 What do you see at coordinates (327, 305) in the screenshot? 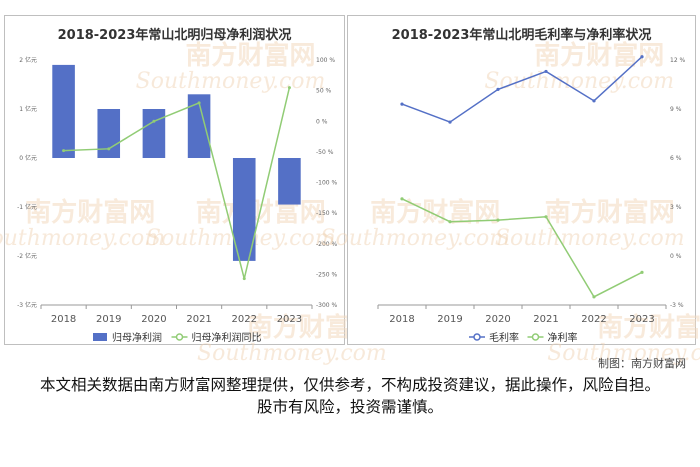
I see `y2-tick-label: -300 %` at bounding box center [327, 305].